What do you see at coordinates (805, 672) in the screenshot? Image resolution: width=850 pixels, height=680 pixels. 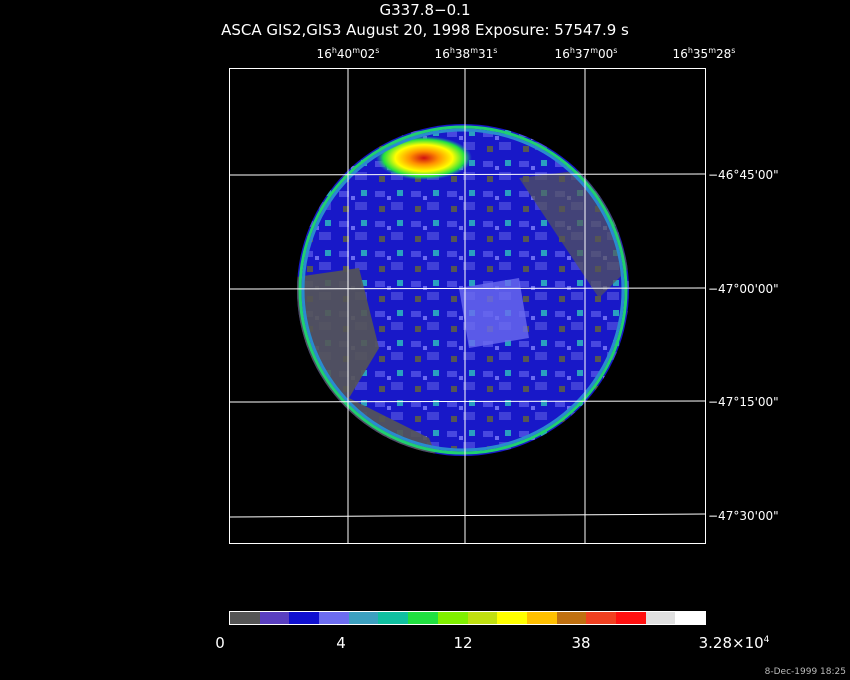 I see `timestamp: 8-Dec-1999 18:25` at bounding box center [805, 672].